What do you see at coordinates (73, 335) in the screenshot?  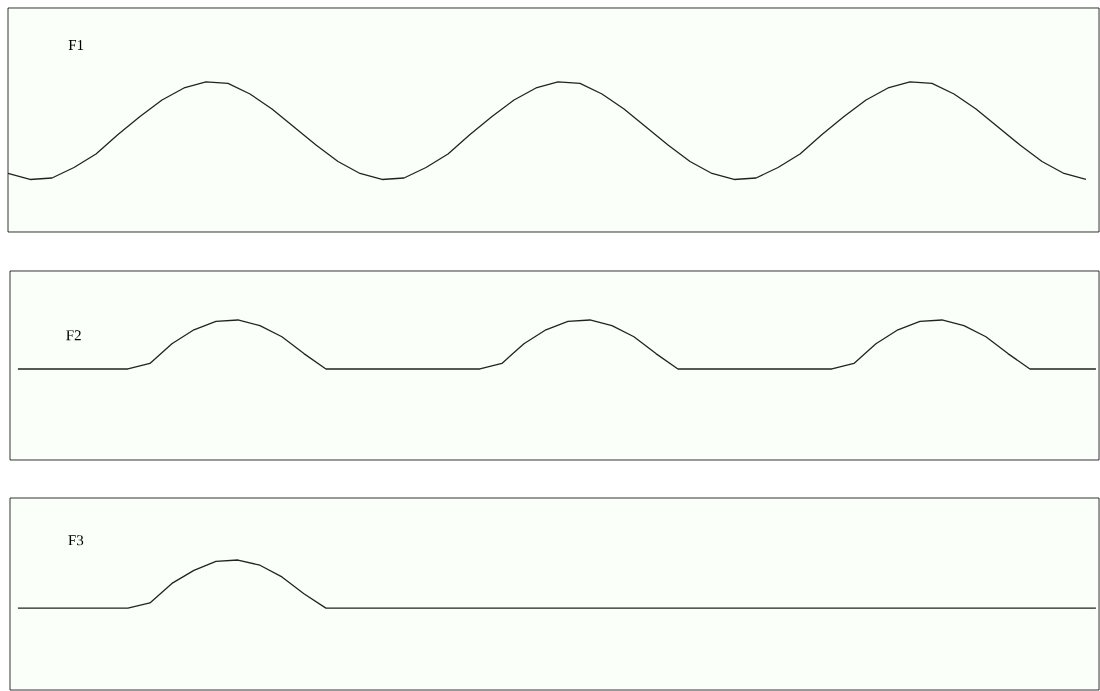 I see `annotation: F2` at bounding box center [73, 335].